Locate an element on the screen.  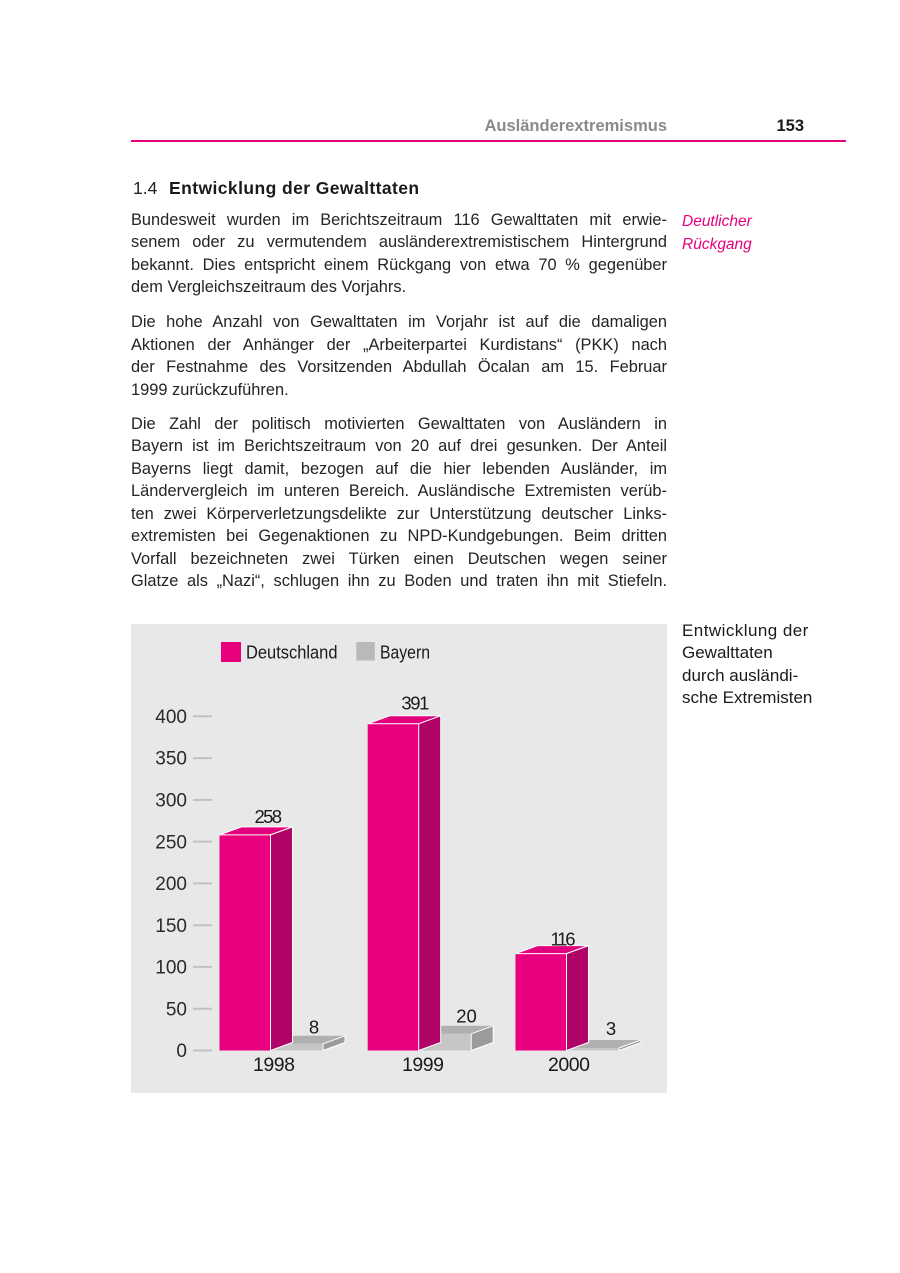
svg-text: 1998 is located at coordinates (274, 1065).